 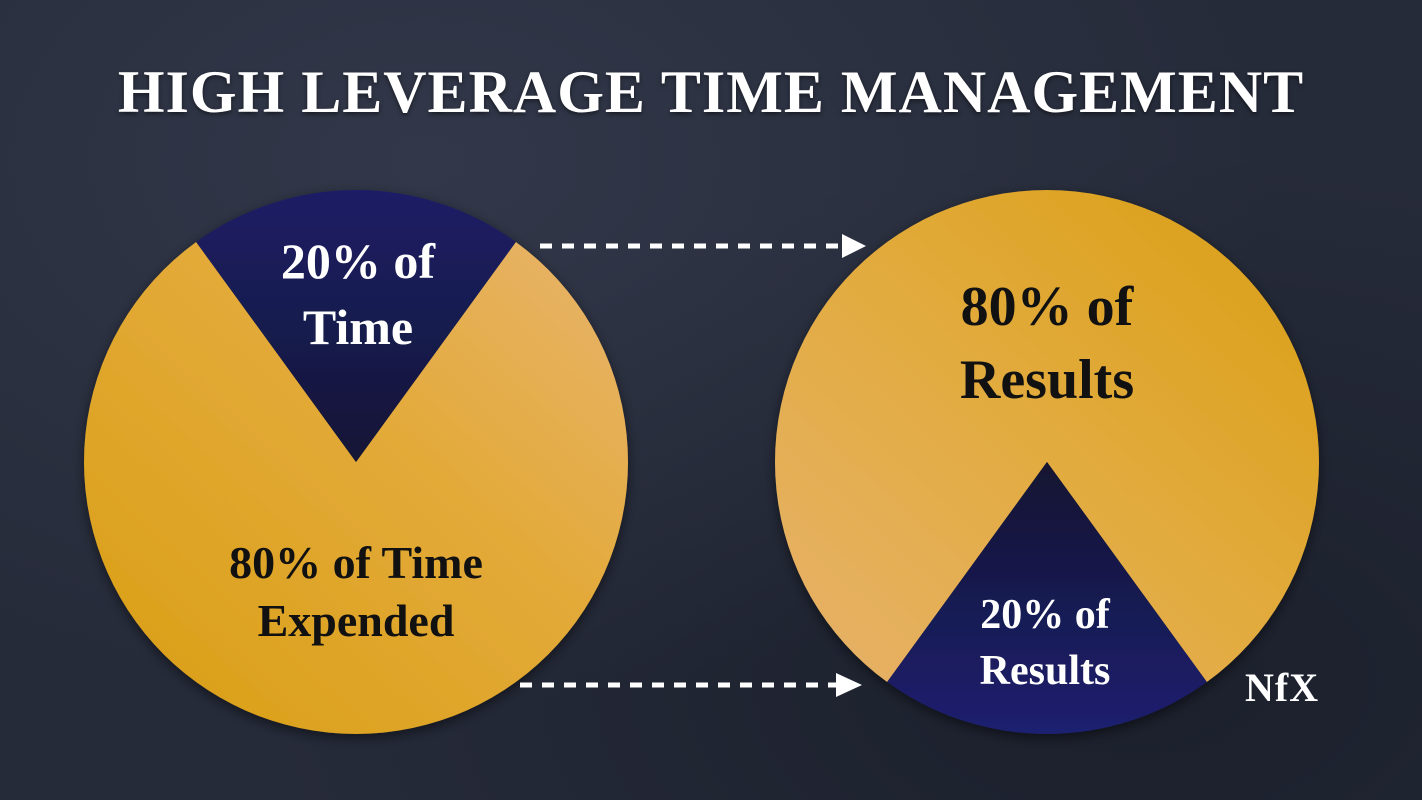 What do you see at coordinates (356, 620) in the screenshot?
I see `left-large-label-line2: Expended` at bounding box center [356, 620].